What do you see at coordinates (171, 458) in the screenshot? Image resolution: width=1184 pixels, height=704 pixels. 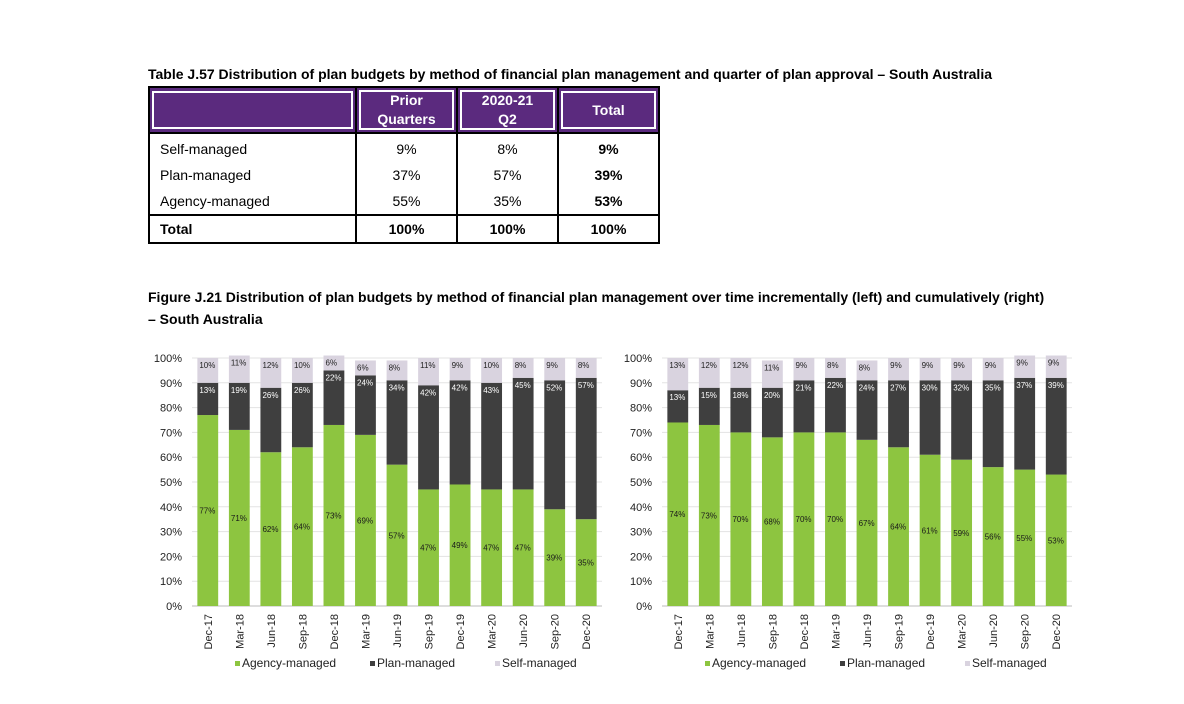 I see `incremental-ytick-label: 60%` at bounding box center [171, 458].